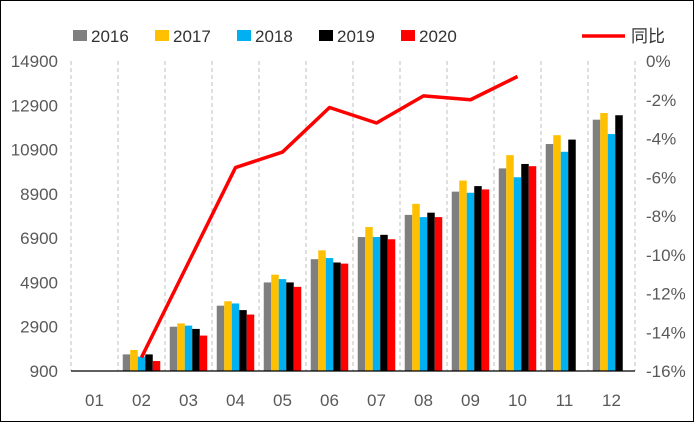 The width and height of the screenshot is (696, 428). I want to click on x-tick-label: 06, so click(329, 400).